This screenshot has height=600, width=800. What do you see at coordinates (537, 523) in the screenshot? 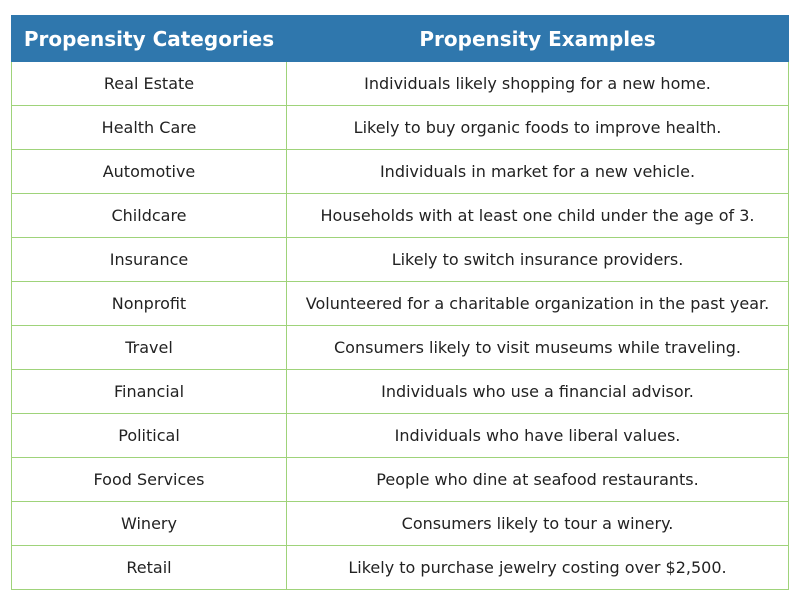
I see `example-cell: Consumers likely to tour a winery.` at bounding box center [537, 523].